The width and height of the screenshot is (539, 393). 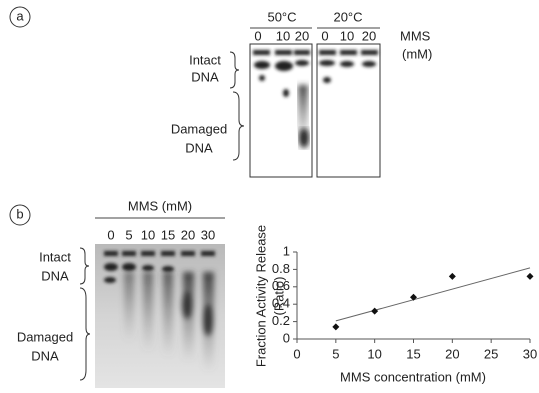 I want to click on trendline, so click(x=433, y=294).